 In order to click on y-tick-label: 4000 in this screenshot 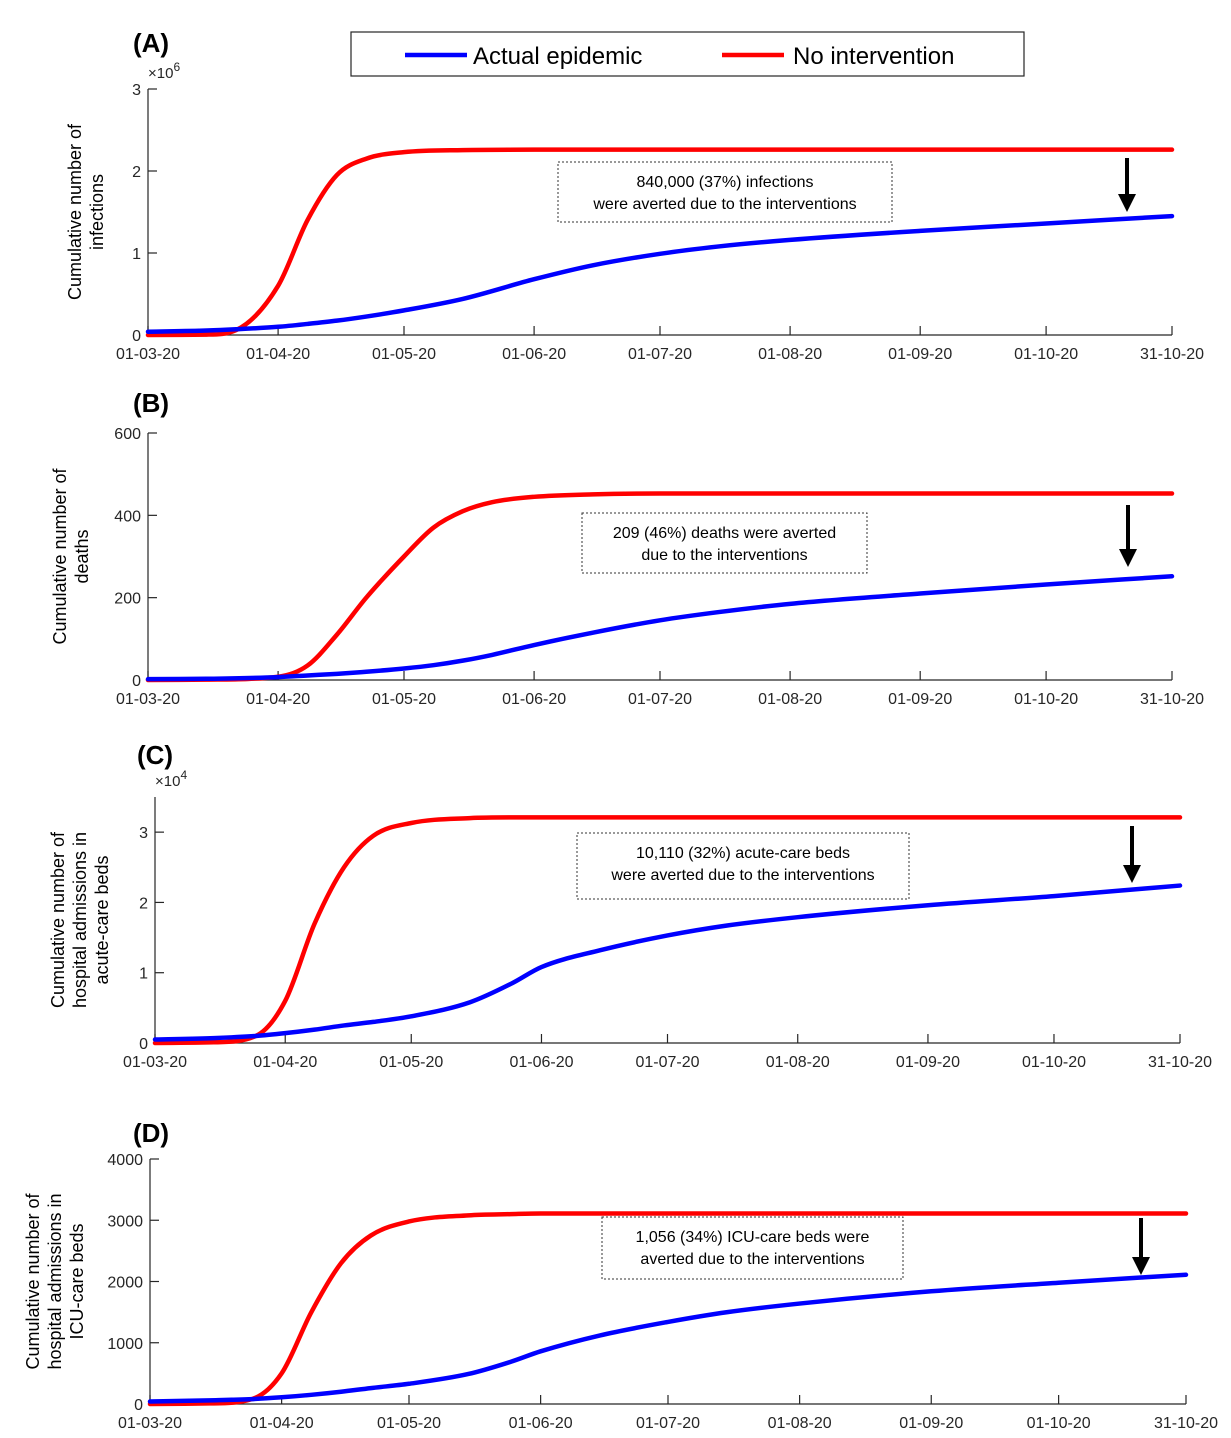, I will do `click(125, 1160)`.